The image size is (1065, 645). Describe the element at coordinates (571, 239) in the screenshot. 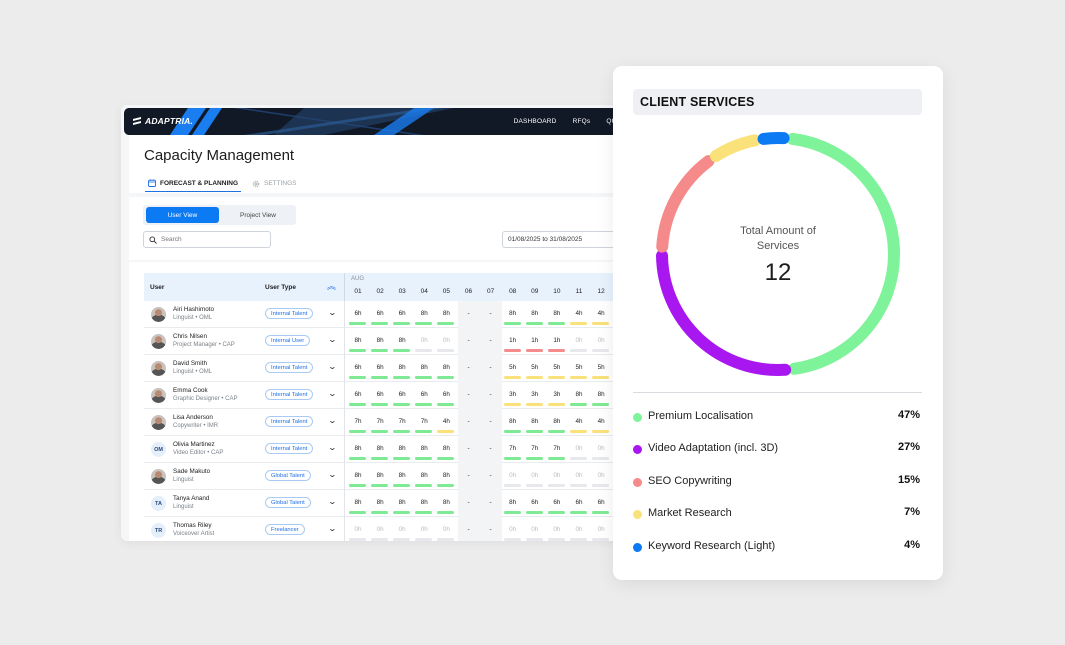

I see `date-range-picker: 01/08/2025 to 31/08/2025` at that location.